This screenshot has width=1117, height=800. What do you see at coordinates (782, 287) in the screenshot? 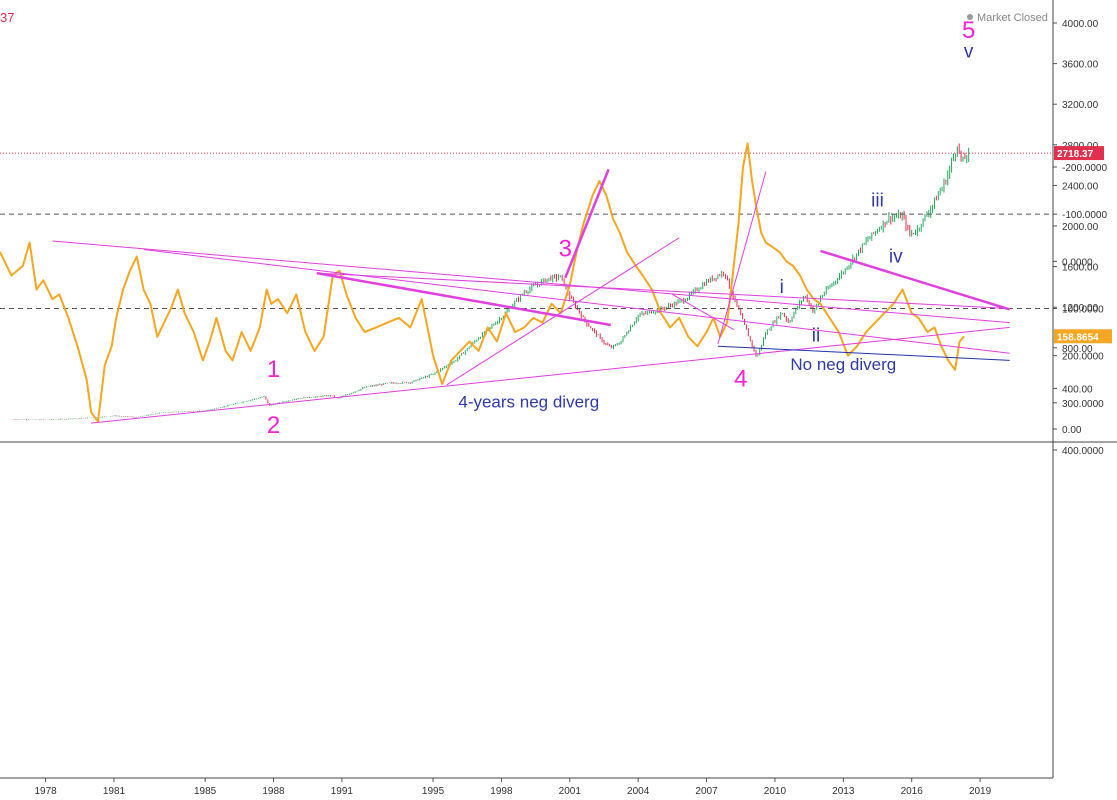
I see `wave-label: i` at bounding box center [782, 287].